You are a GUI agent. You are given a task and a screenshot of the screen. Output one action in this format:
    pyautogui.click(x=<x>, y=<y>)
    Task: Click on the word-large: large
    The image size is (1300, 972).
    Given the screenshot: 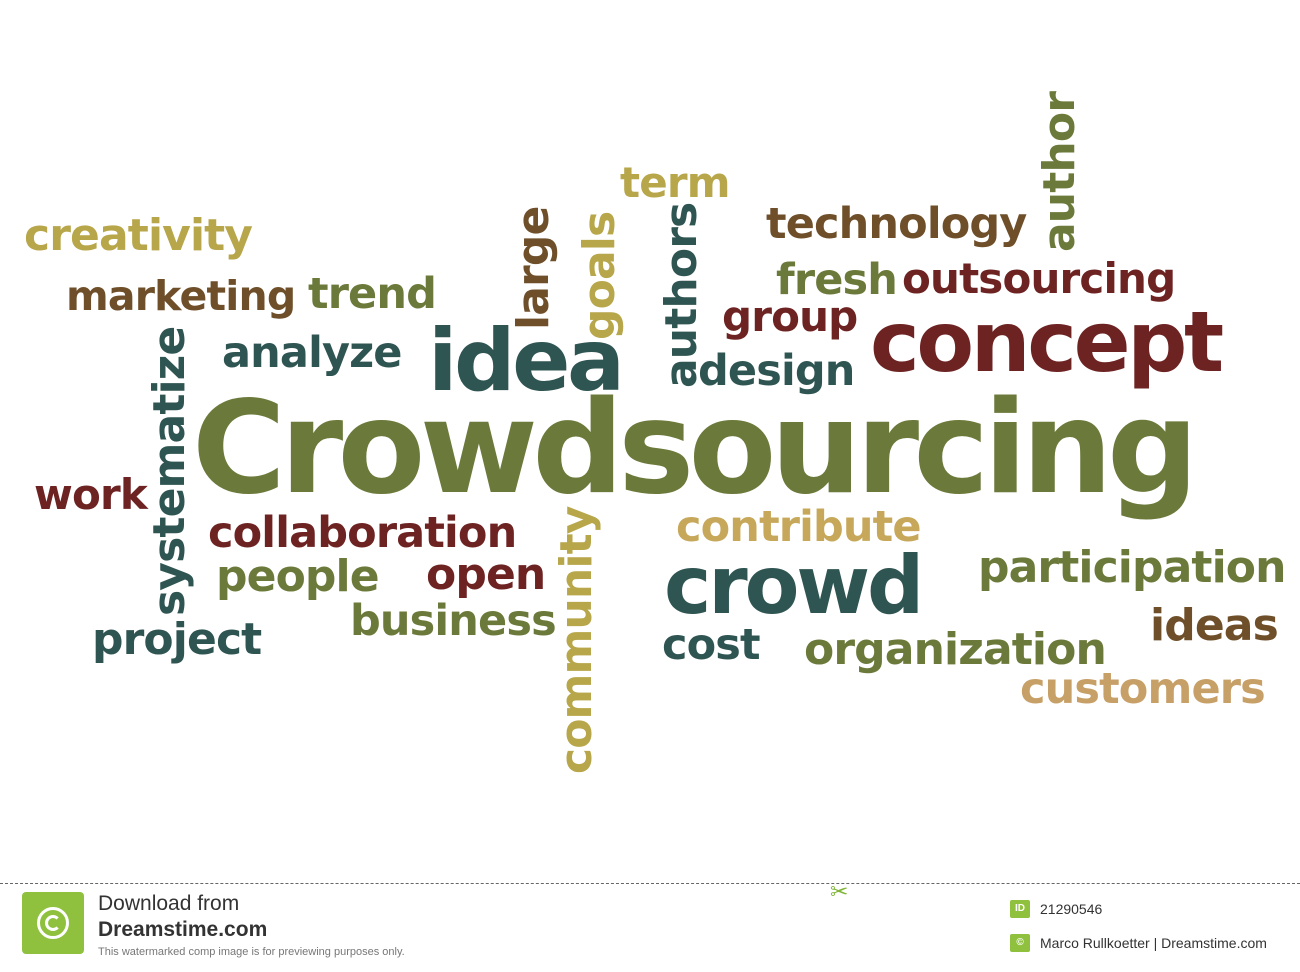 What is the action you would take?
    pyautogui.click(x=533, y=268)
    